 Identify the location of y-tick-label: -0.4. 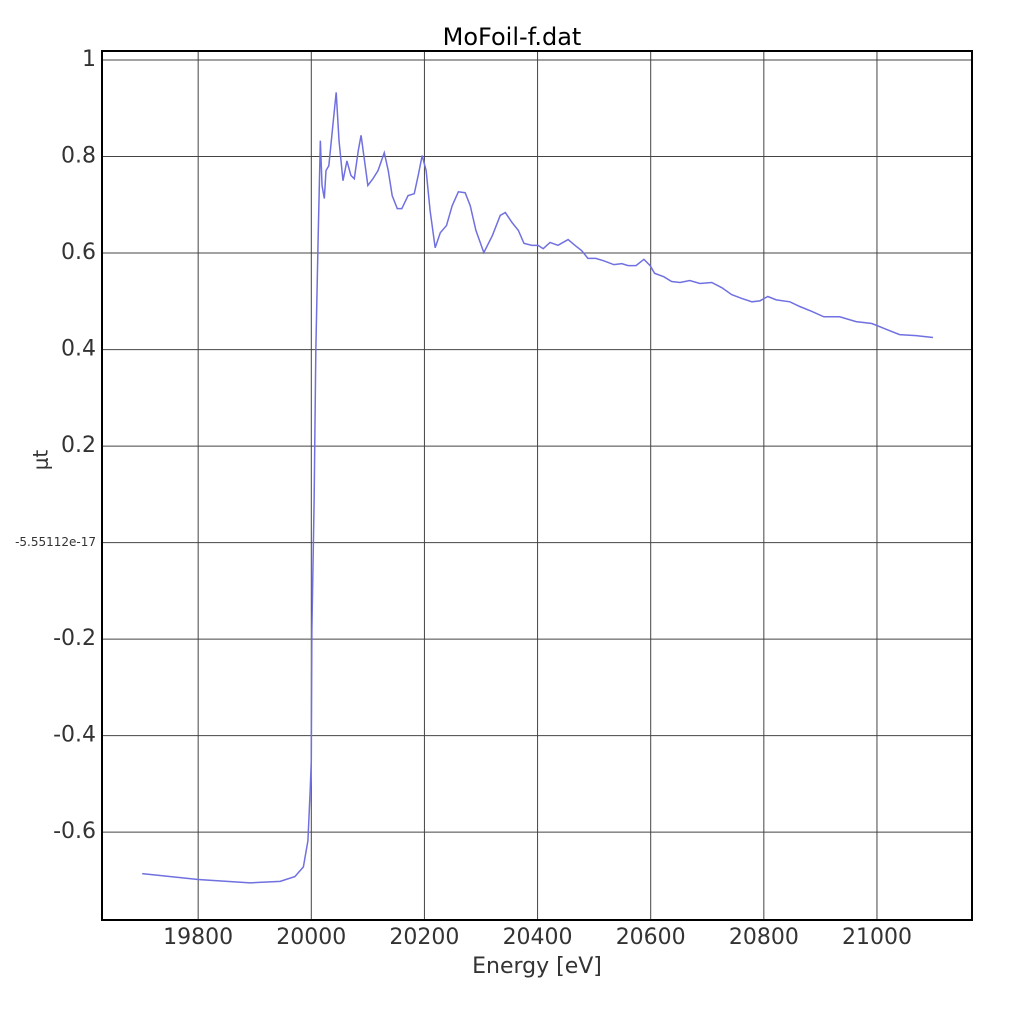
(74, 735).